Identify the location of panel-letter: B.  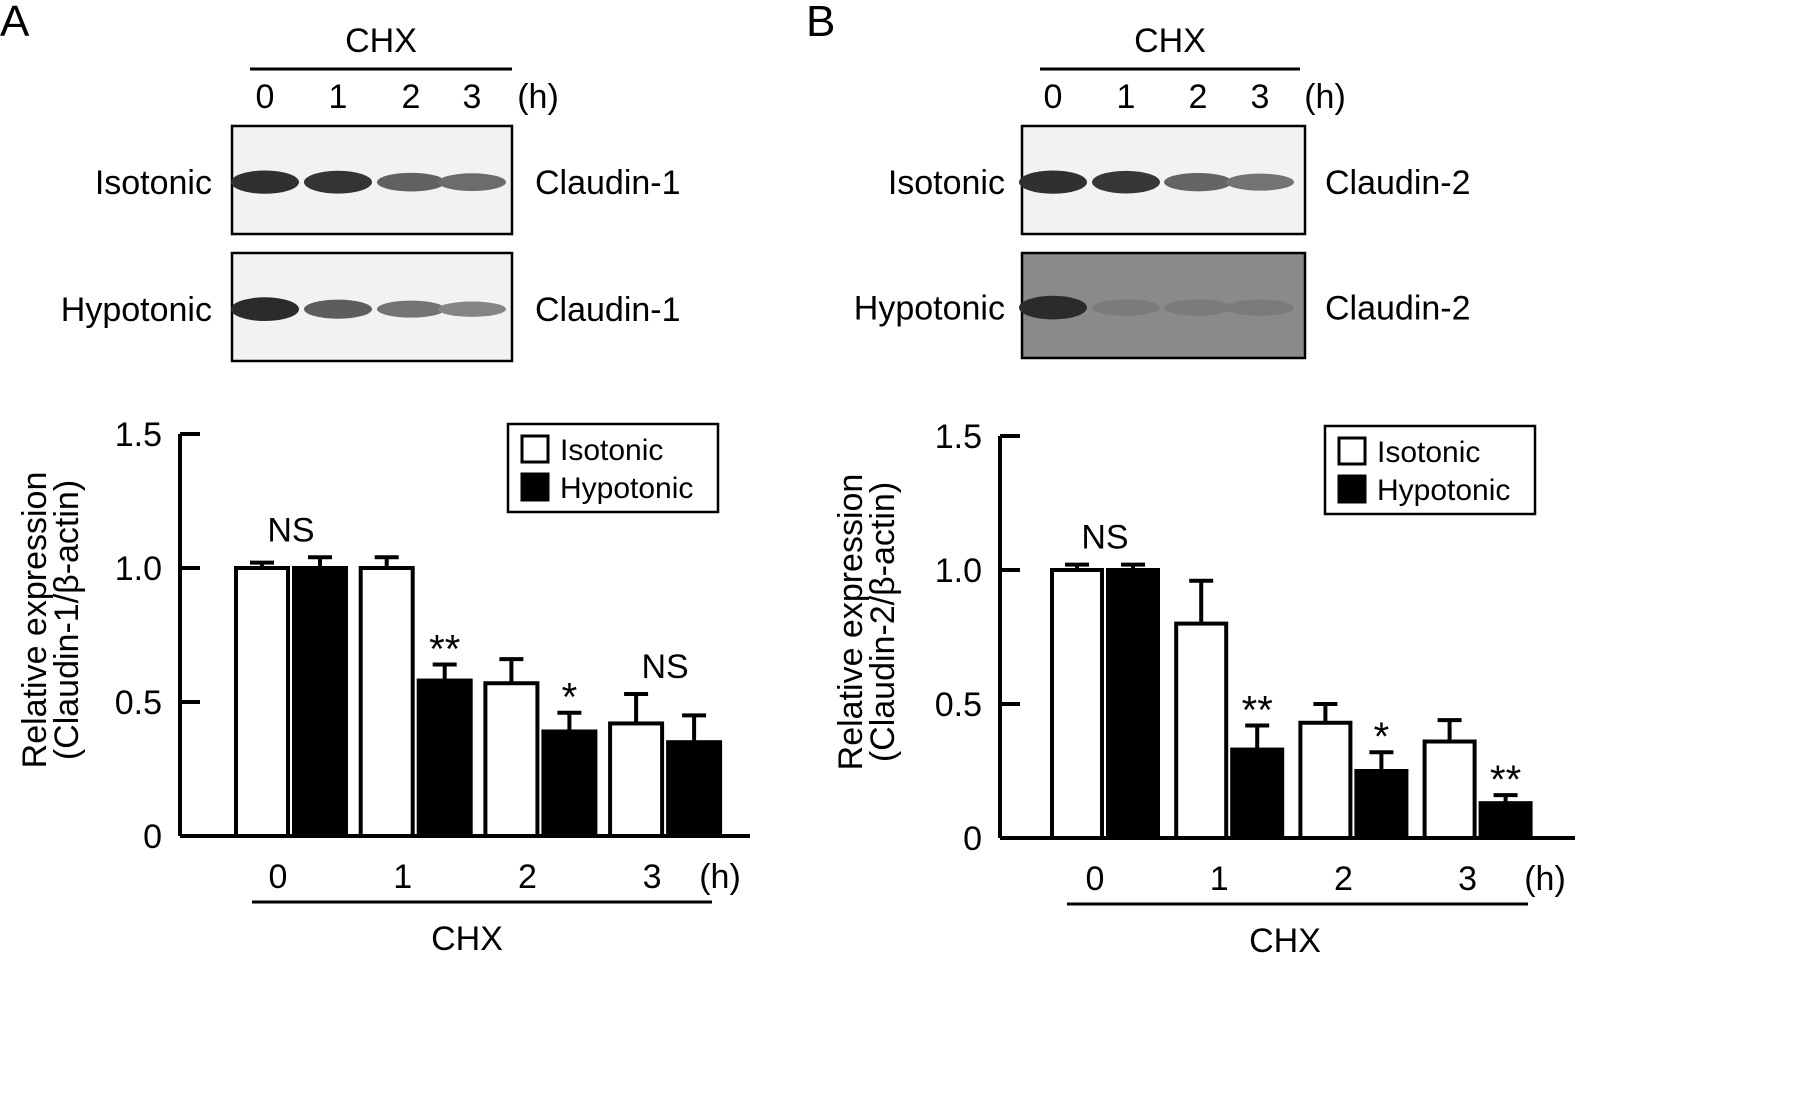
(820, 23).